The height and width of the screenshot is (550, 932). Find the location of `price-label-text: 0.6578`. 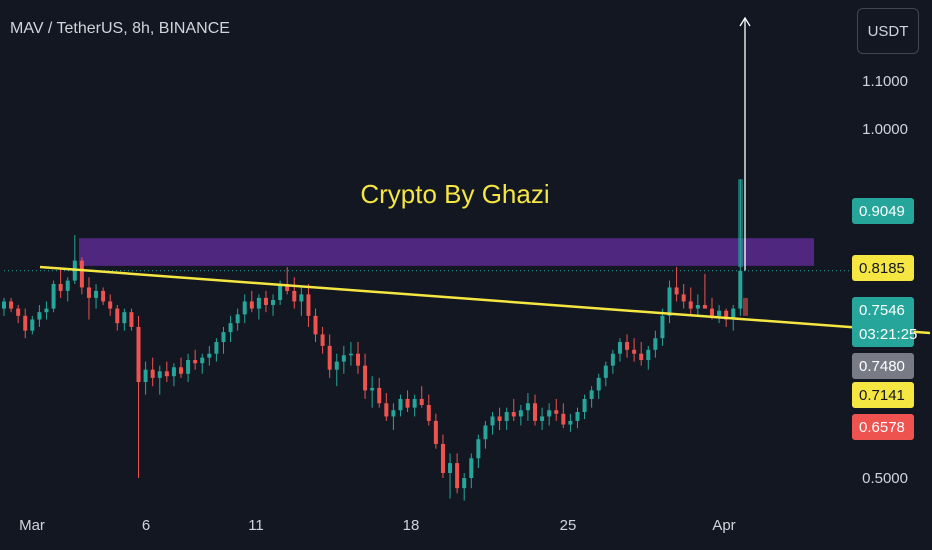

price-label-text: 0.6578 is located at coordinates (882, 427).